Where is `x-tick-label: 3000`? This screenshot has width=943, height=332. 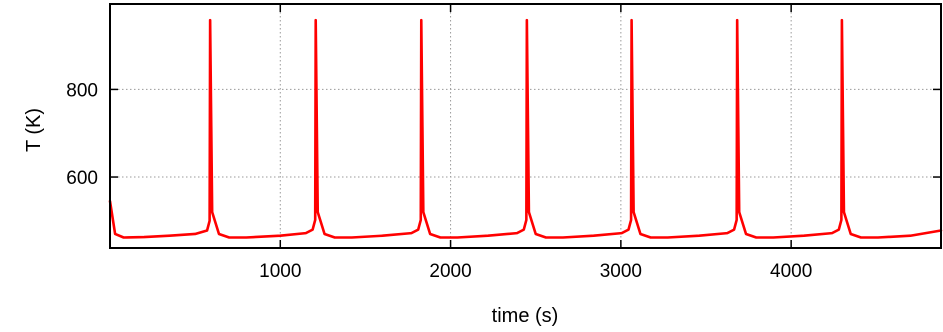
x-tick-label: 3000 is located at coordinates (621, 271).